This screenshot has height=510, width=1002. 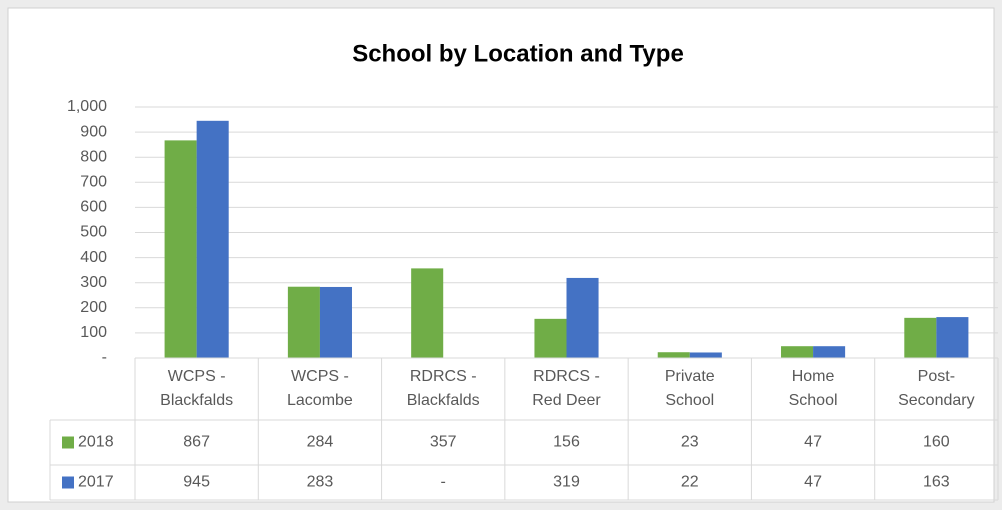 I want to click on table-cell: 357, so click(x=443, y=442).